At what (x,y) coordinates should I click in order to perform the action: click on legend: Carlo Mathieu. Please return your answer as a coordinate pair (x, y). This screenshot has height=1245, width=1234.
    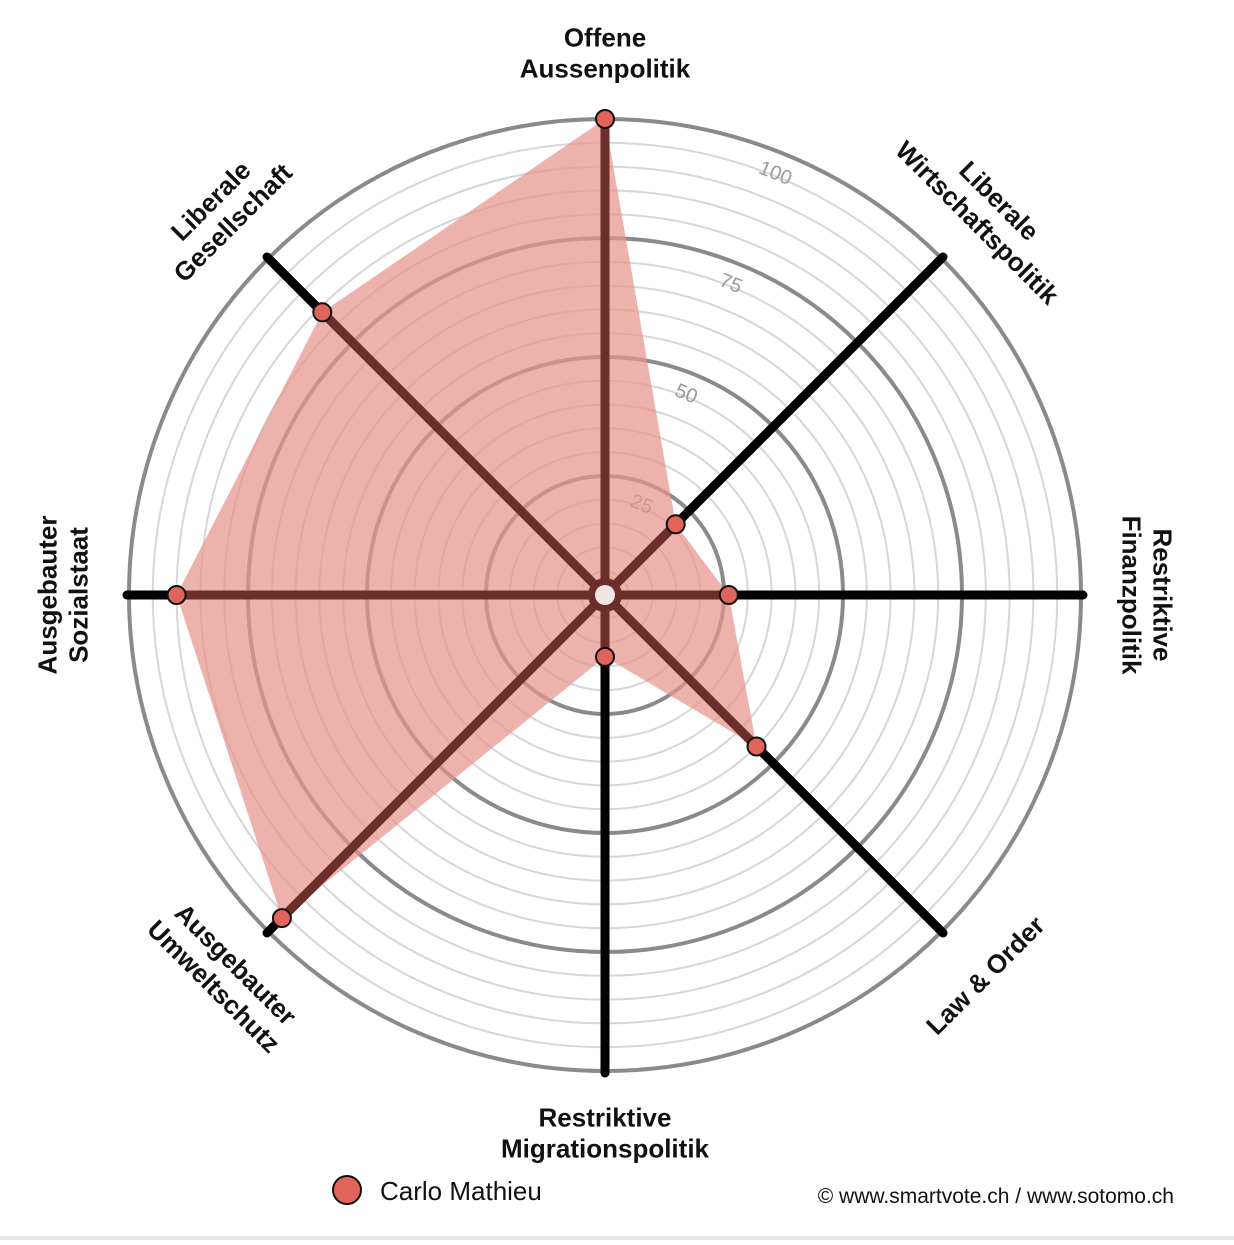
    Looking at the image, I should click on (437, 1190).